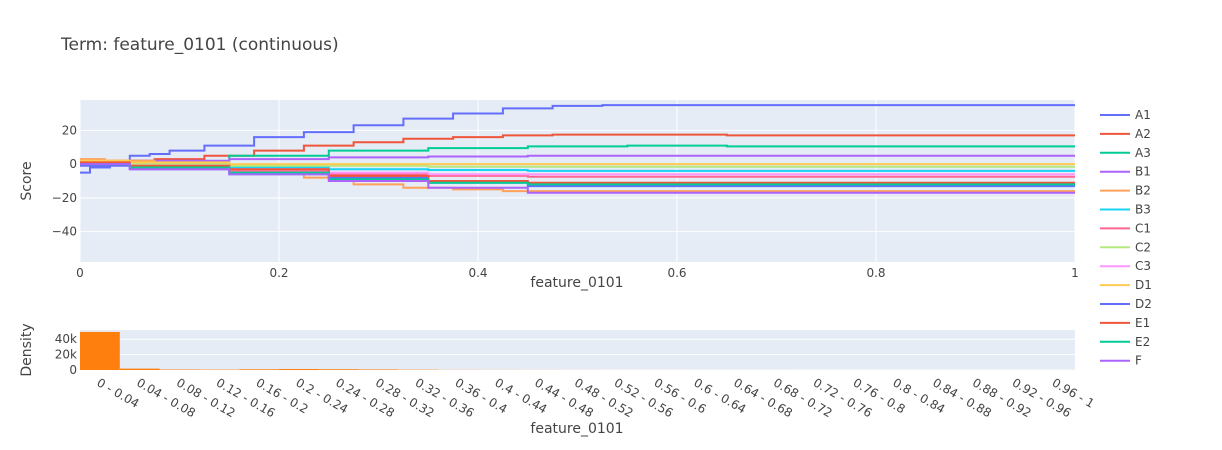 This screenshot has width=1222, height=450. Describe the element at coordinates (1138, 361) in the screenshot. I see `legend-label: F` at that location.